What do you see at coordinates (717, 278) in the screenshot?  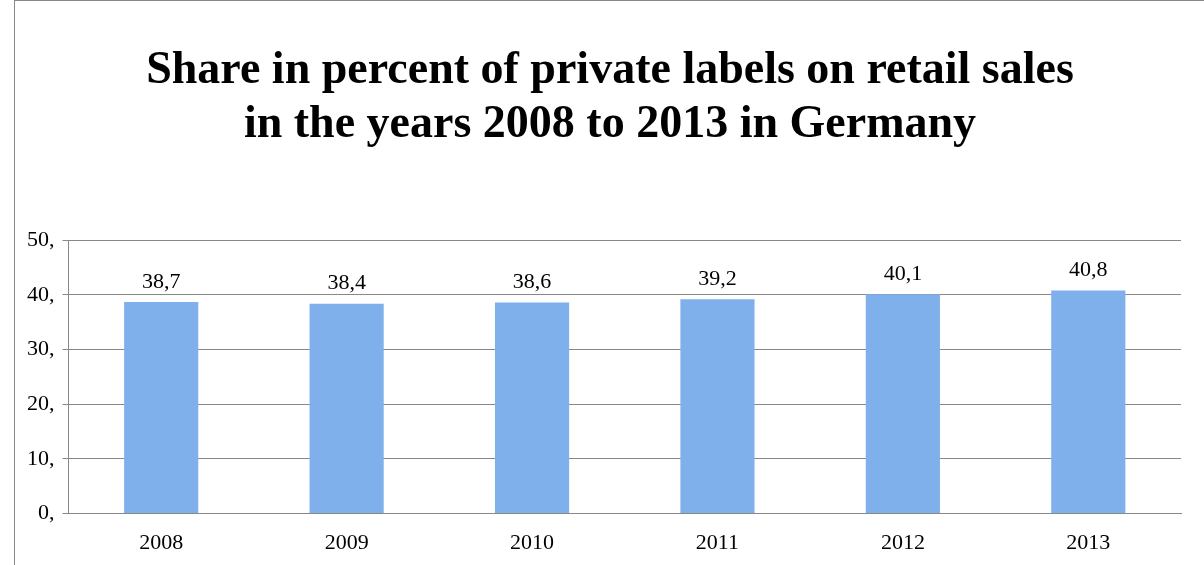 I see `data-label: 39,2` at bounding box center [717, 278].